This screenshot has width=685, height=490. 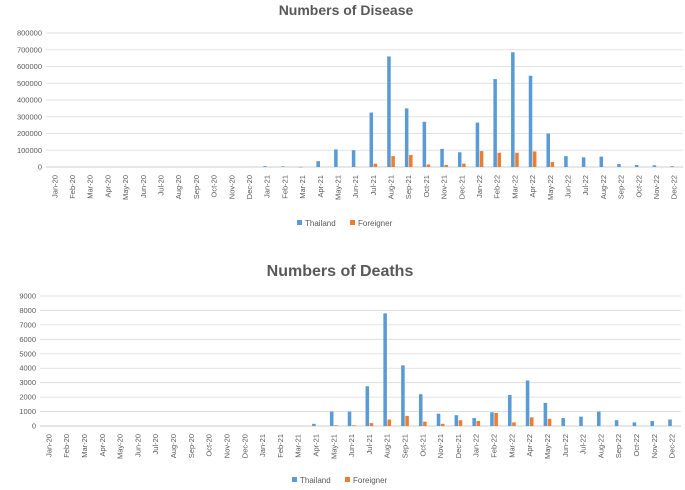 What do you see at coordinates (29, 66) in the screenshot?
I see `y-tick-label: 600000` at bounding box center [29, 66].